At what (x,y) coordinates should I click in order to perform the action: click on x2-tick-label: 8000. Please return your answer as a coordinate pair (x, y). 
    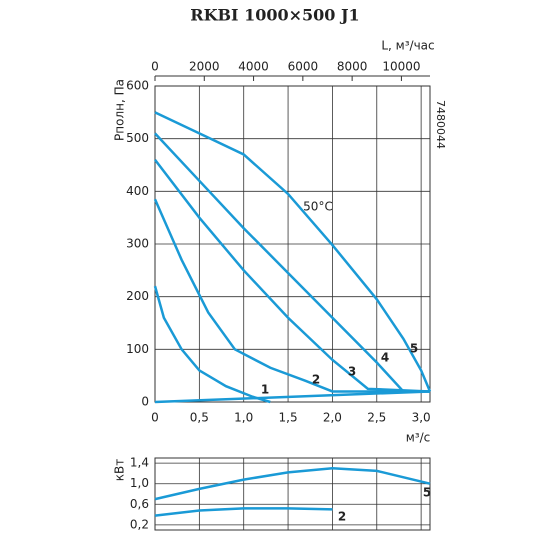
    Looking at the image, I should click on (352, 67).